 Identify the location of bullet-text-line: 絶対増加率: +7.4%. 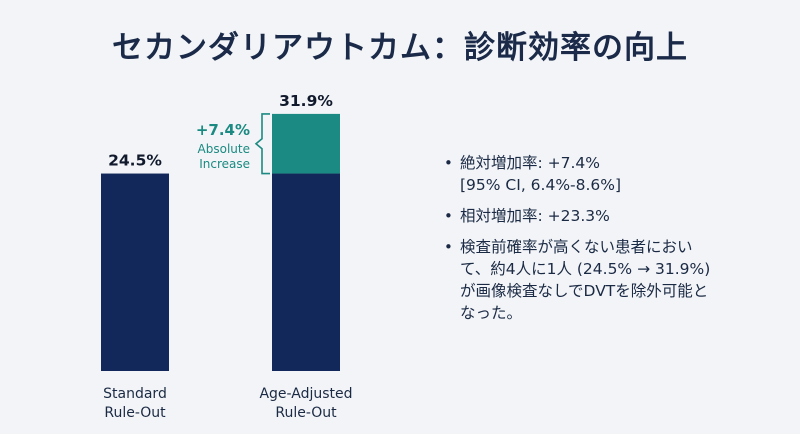
(530, 163).